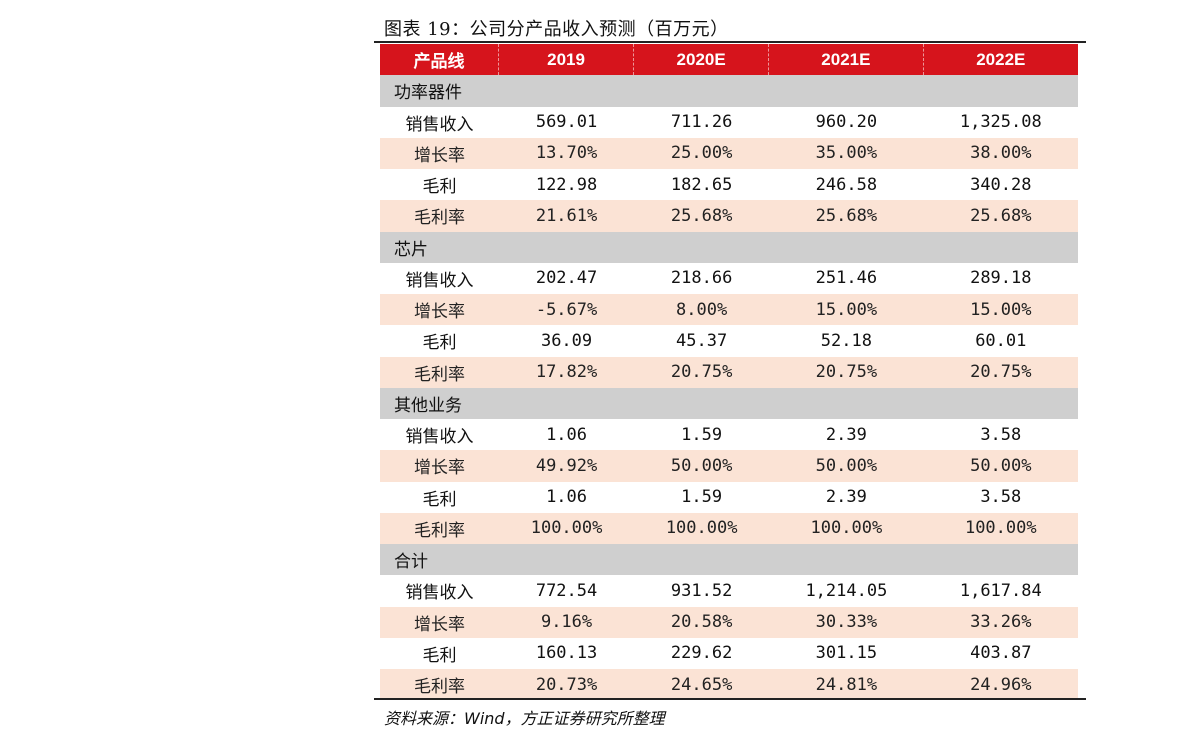 The height and width of the screenshot is (745, 1191). Describe the element at coordinates (846, 122) in the screenshot. I see `value-cell: 960.20` at that location.